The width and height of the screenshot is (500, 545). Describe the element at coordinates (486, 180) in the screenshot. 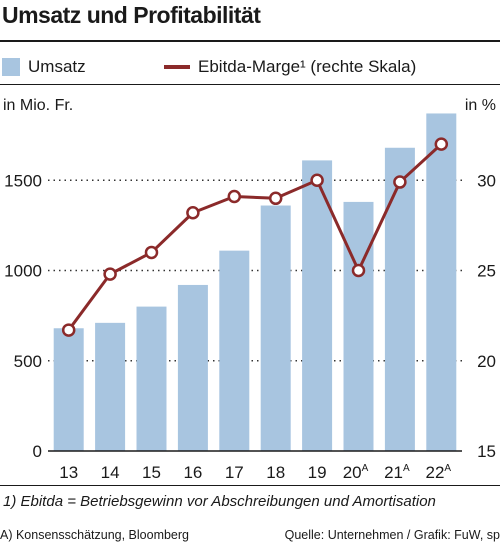

I see `y-tick-label-right: 30` at that location.